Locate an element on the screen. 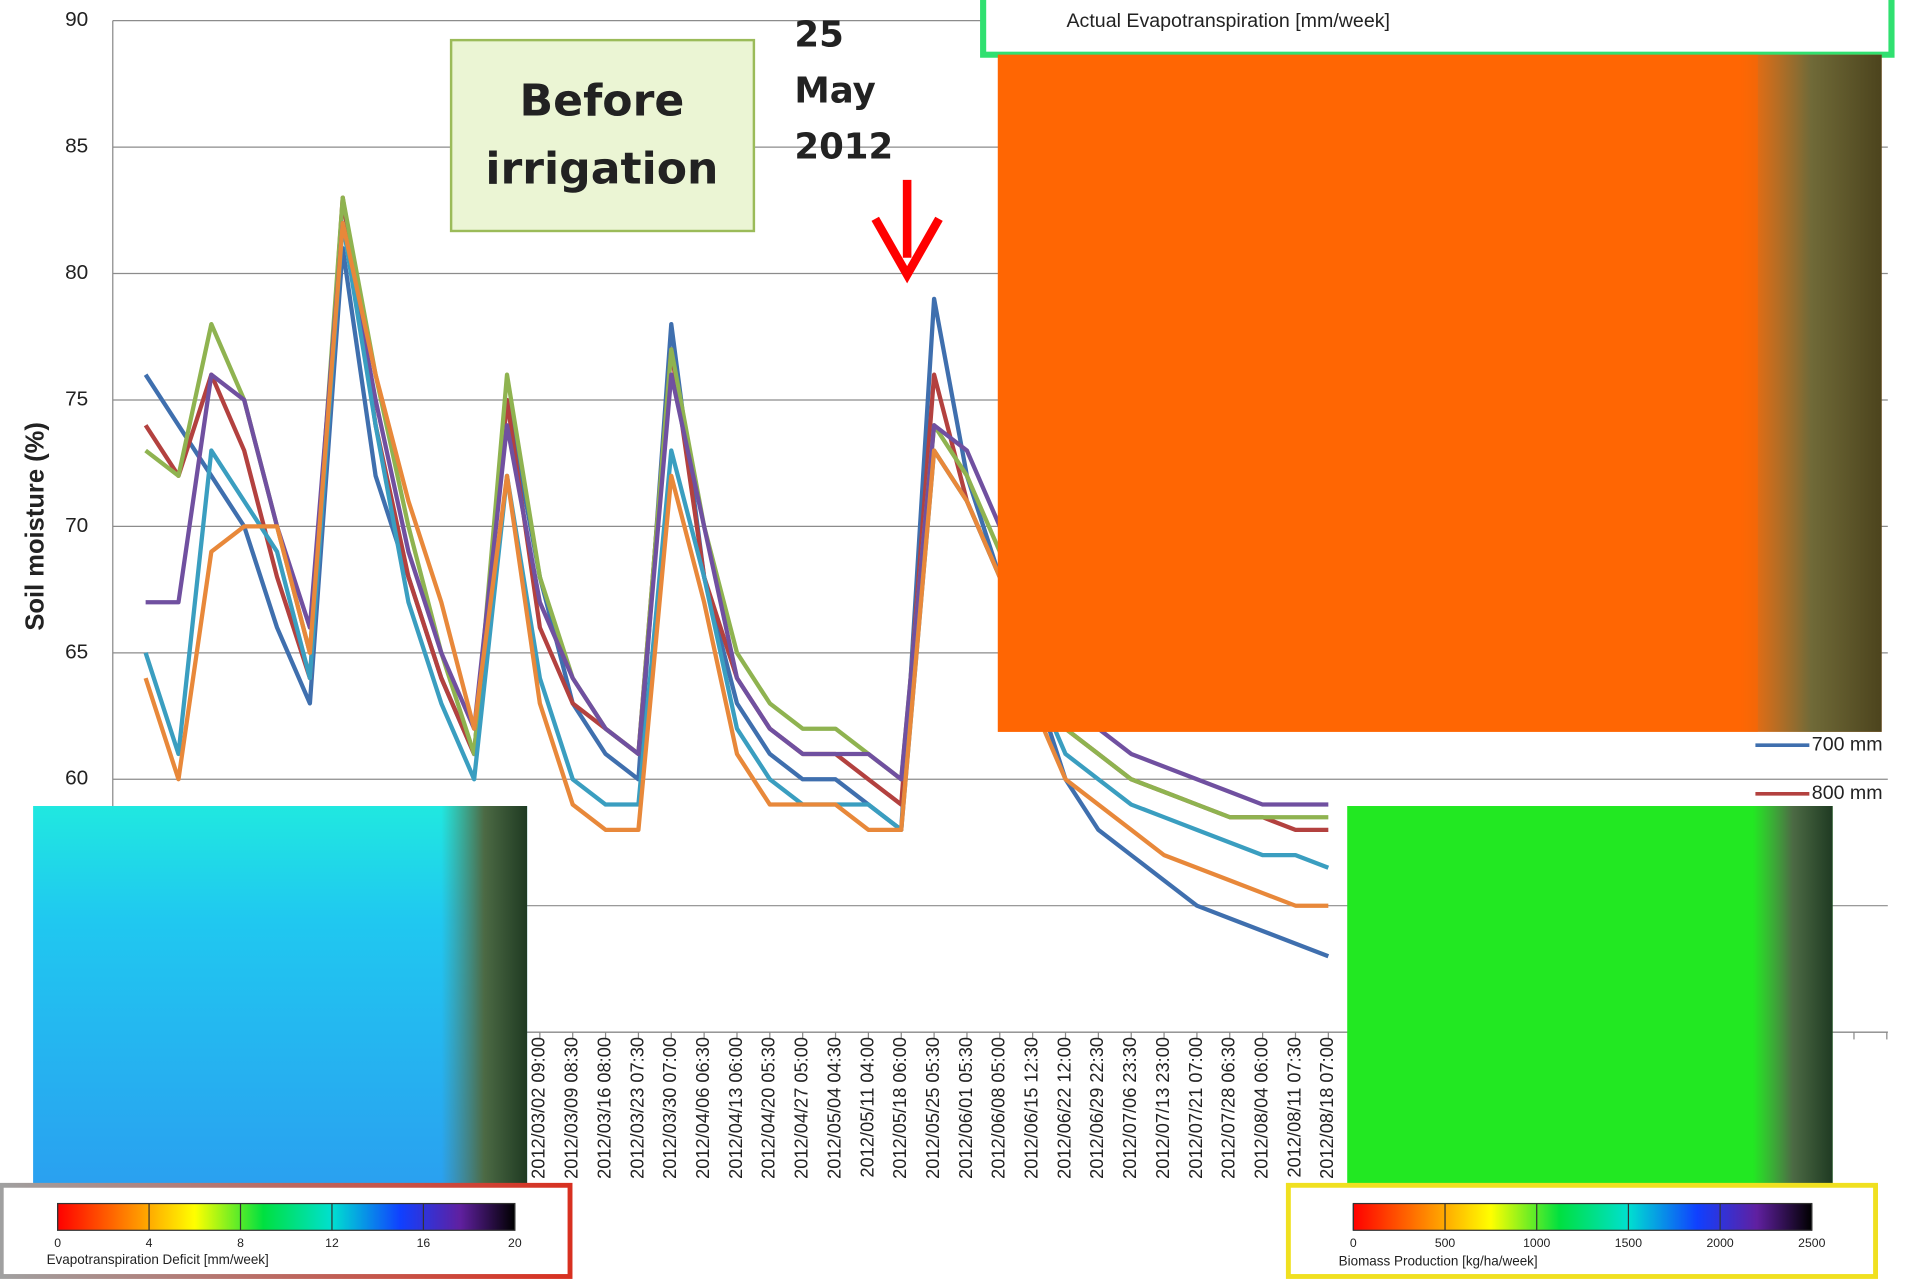 This screenshot has height=1285, width=1916. x-tick-label: 2012/03/09 08:30 is located at coordinates (571, 1108).